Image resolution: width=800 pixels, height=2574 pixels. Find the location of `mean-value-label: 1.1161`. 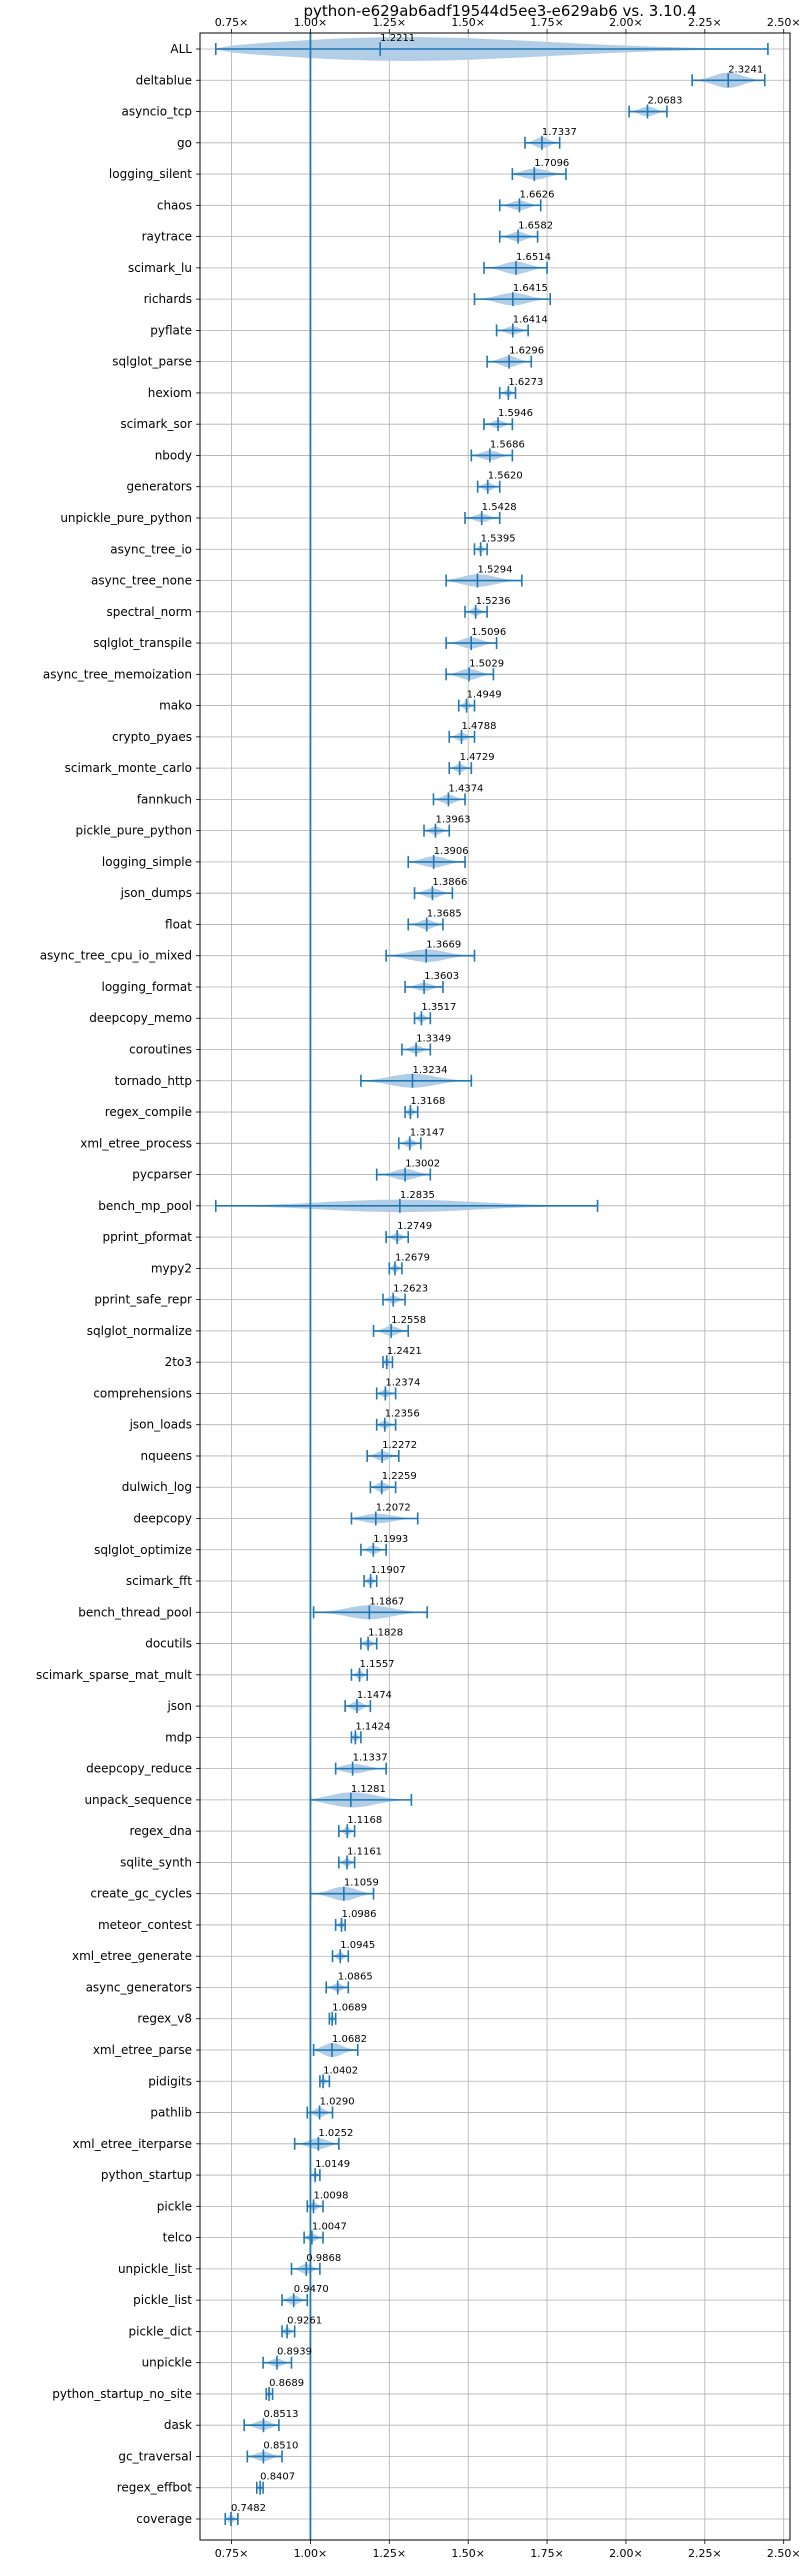

mean-value-label: 1.1161 is located at coordinates (364, 1851).